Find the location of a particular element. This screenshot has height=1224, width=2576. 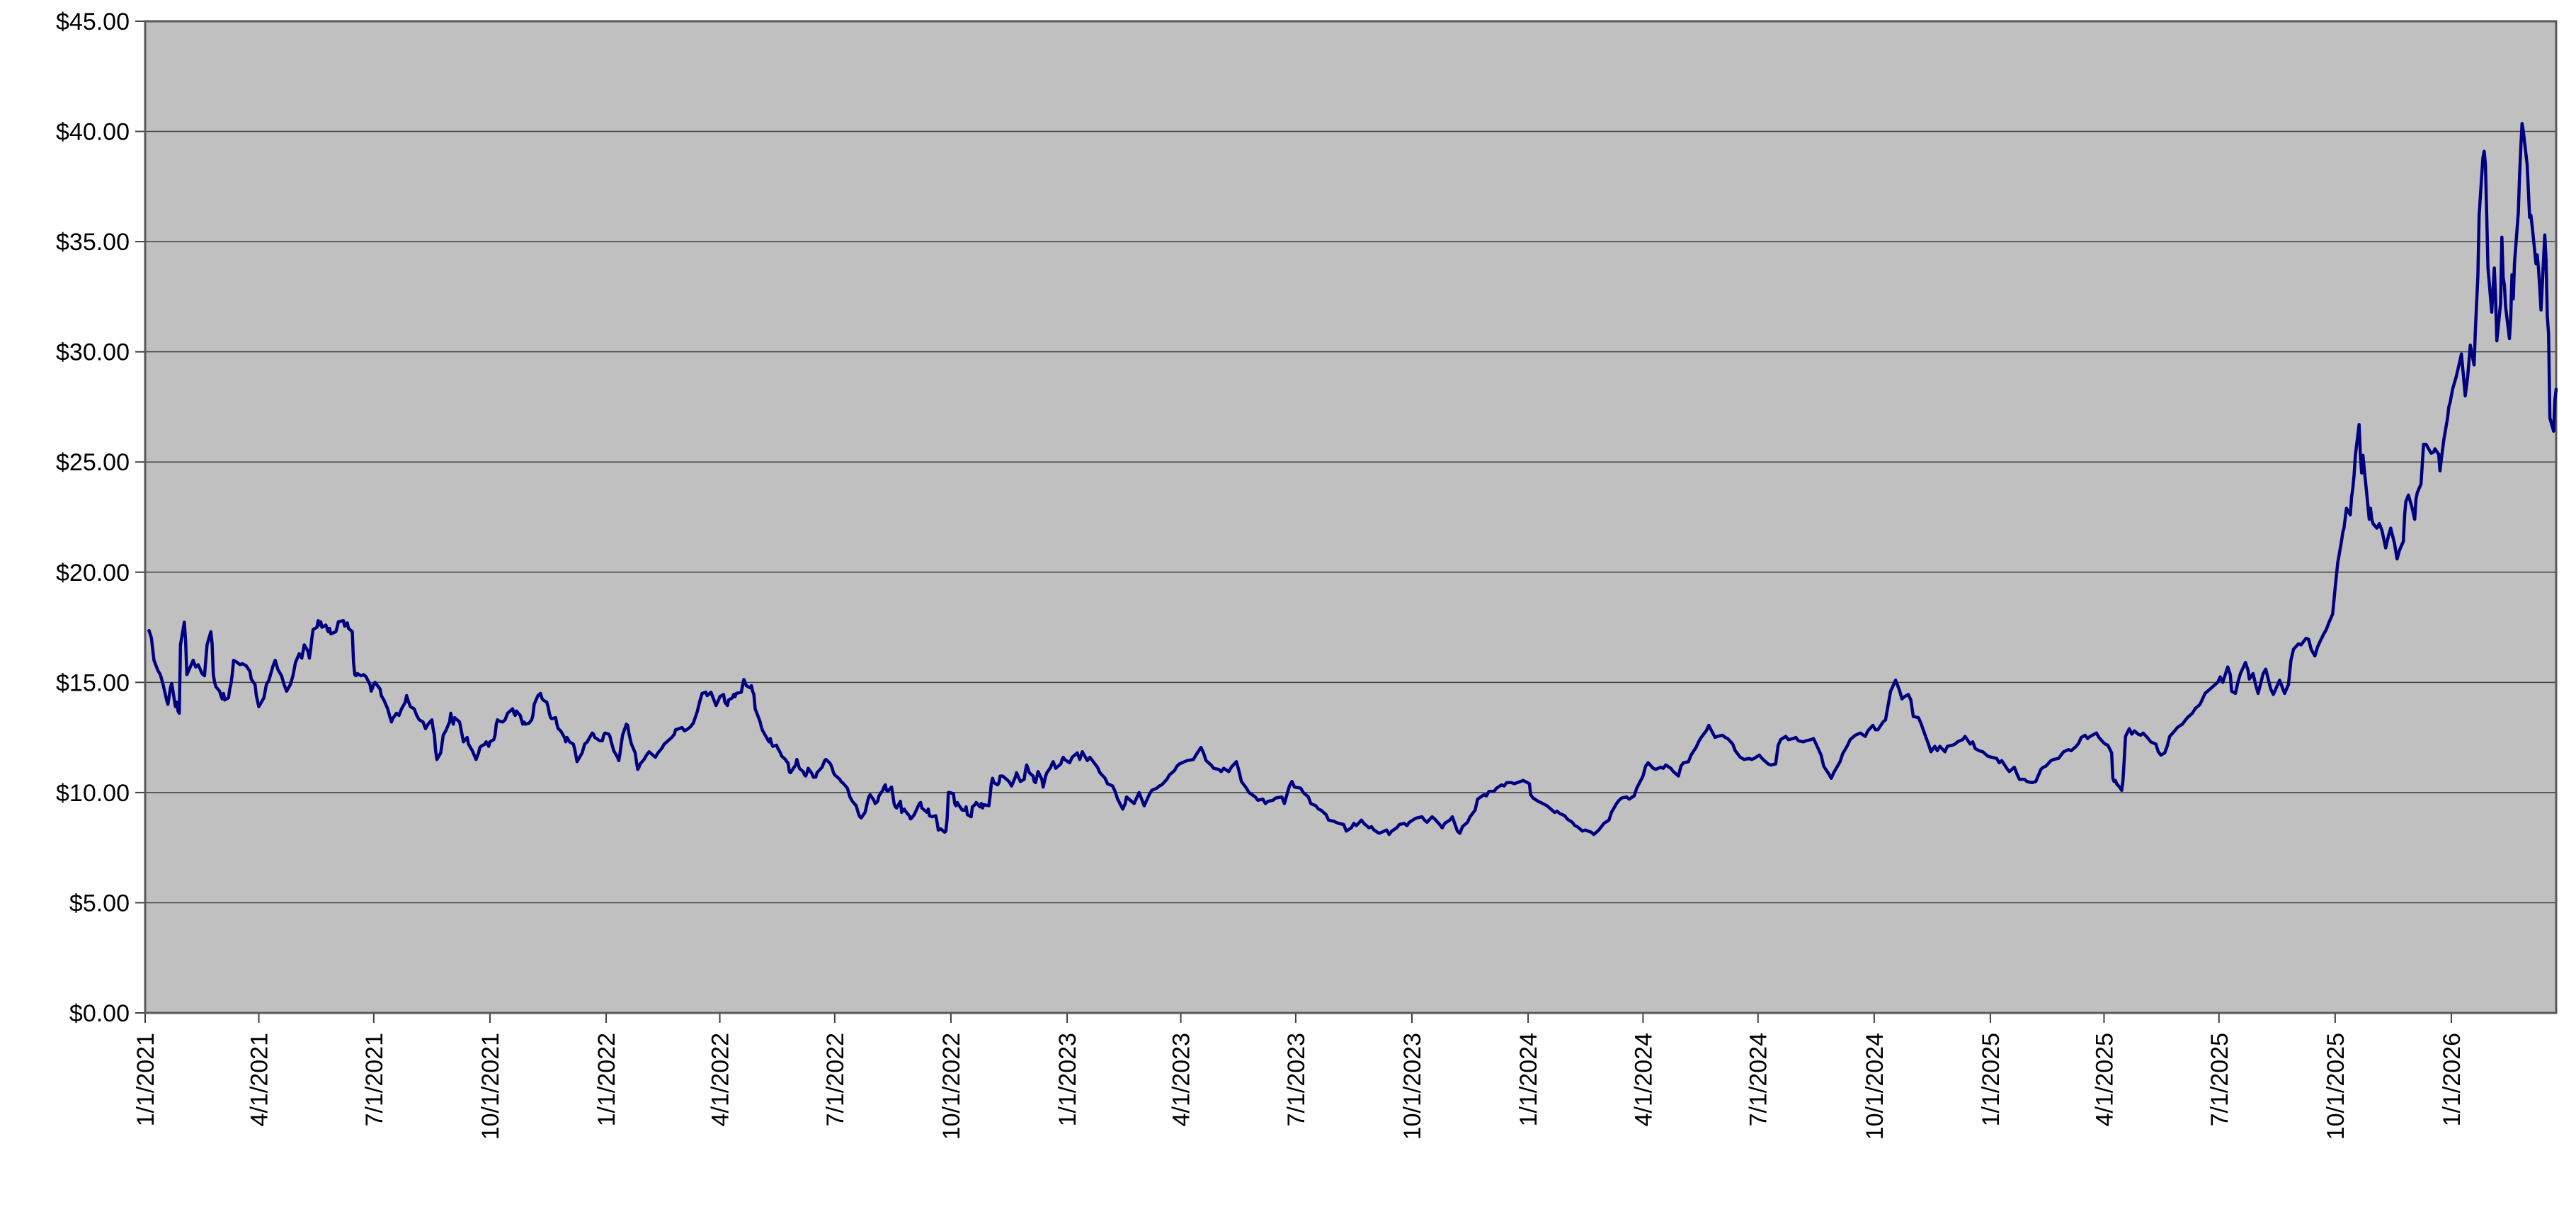

y-axis-label: $20.00 is located at coordinates (93, 573).